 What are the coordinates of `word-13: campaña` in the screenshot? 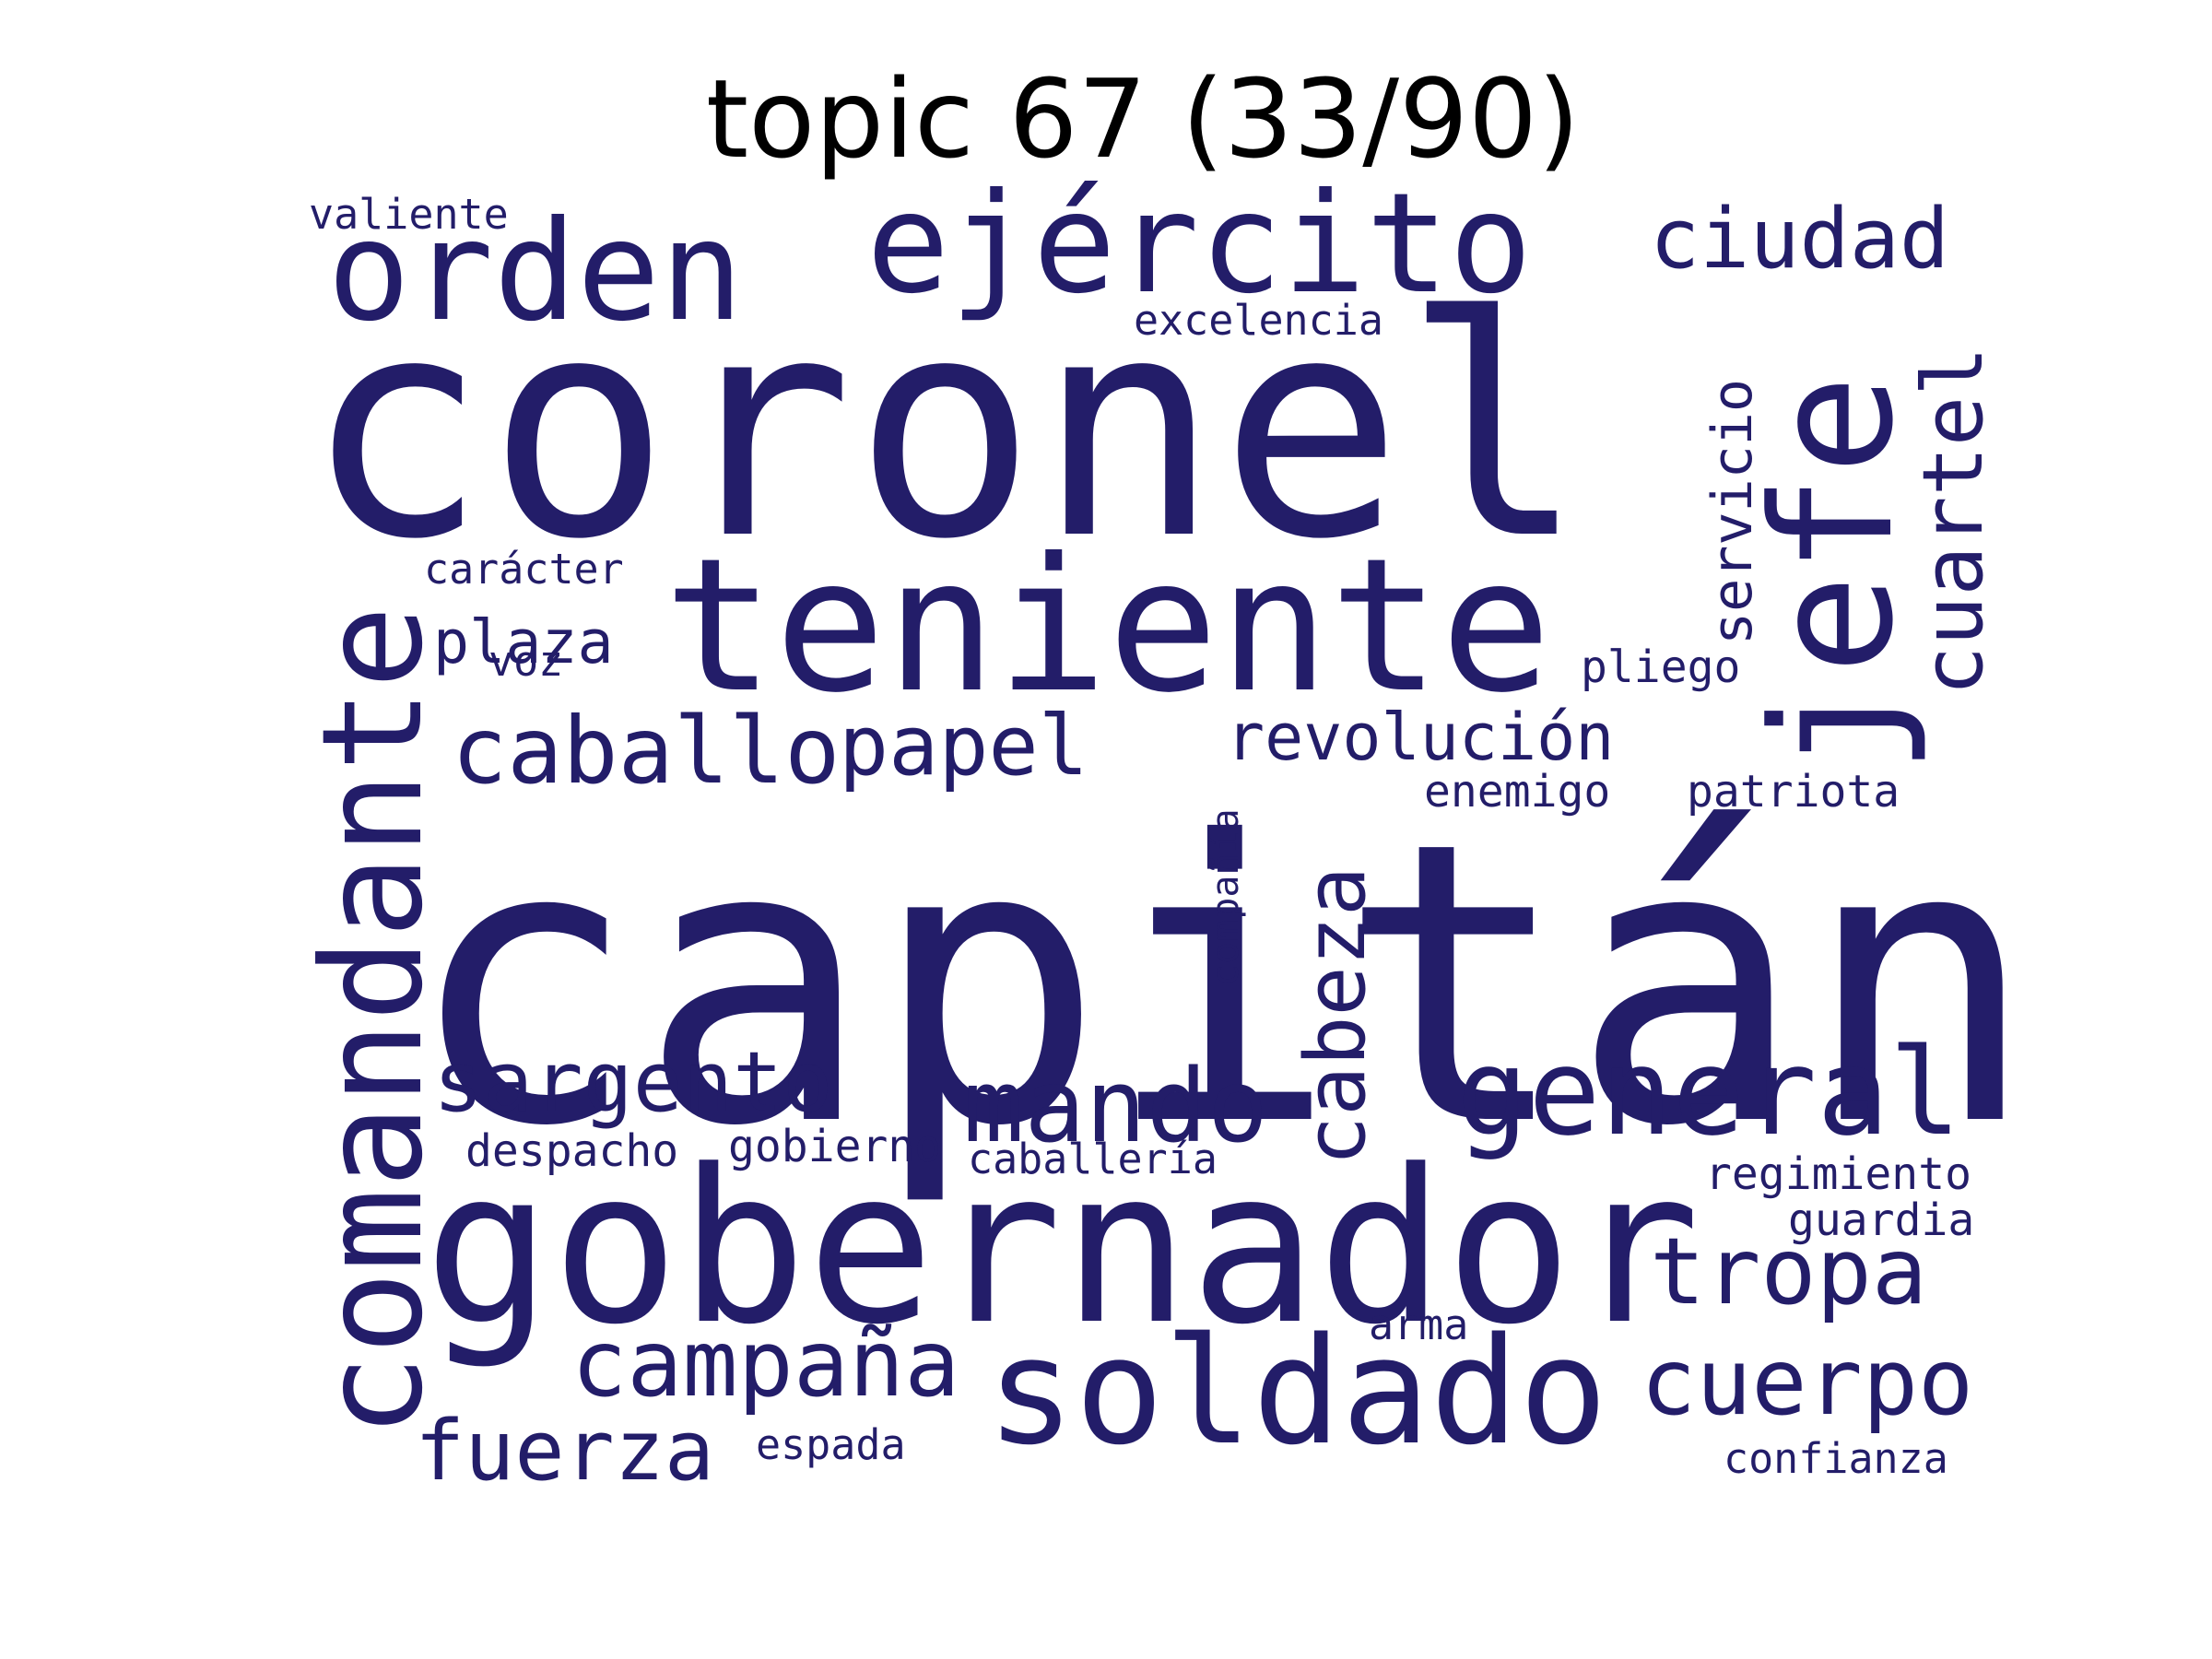 It's located at (765, 1364).